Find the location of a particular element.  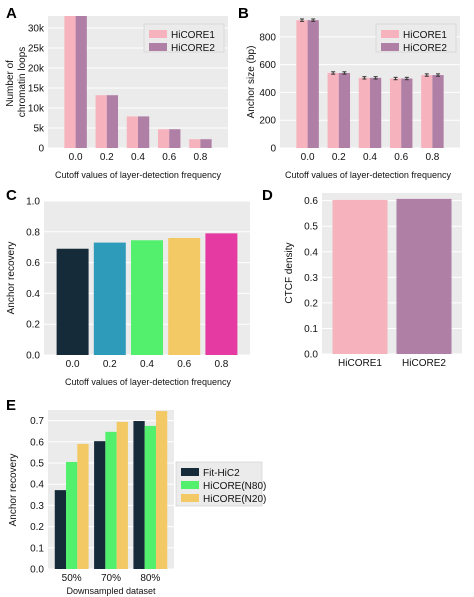

panel-a-y-tick-label: 30k is located at coordinates (36, 29).